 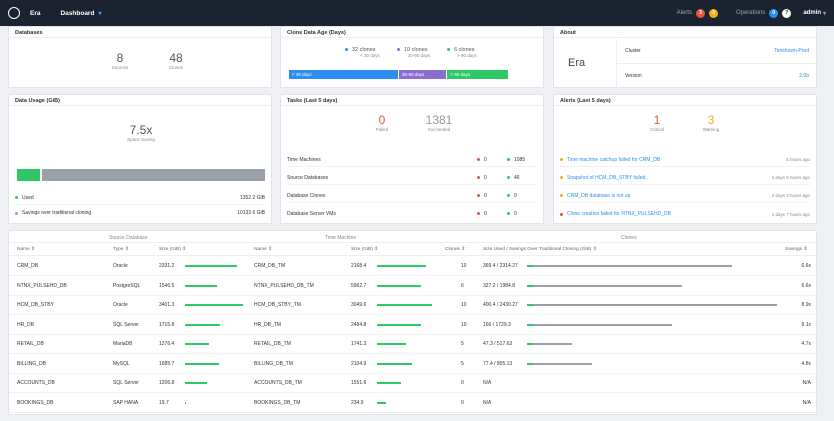 What do you see at coordinates (798, 159) in the screenshot?
I see `alert-time: 5 hours ago` at bounding box center [798, 159].